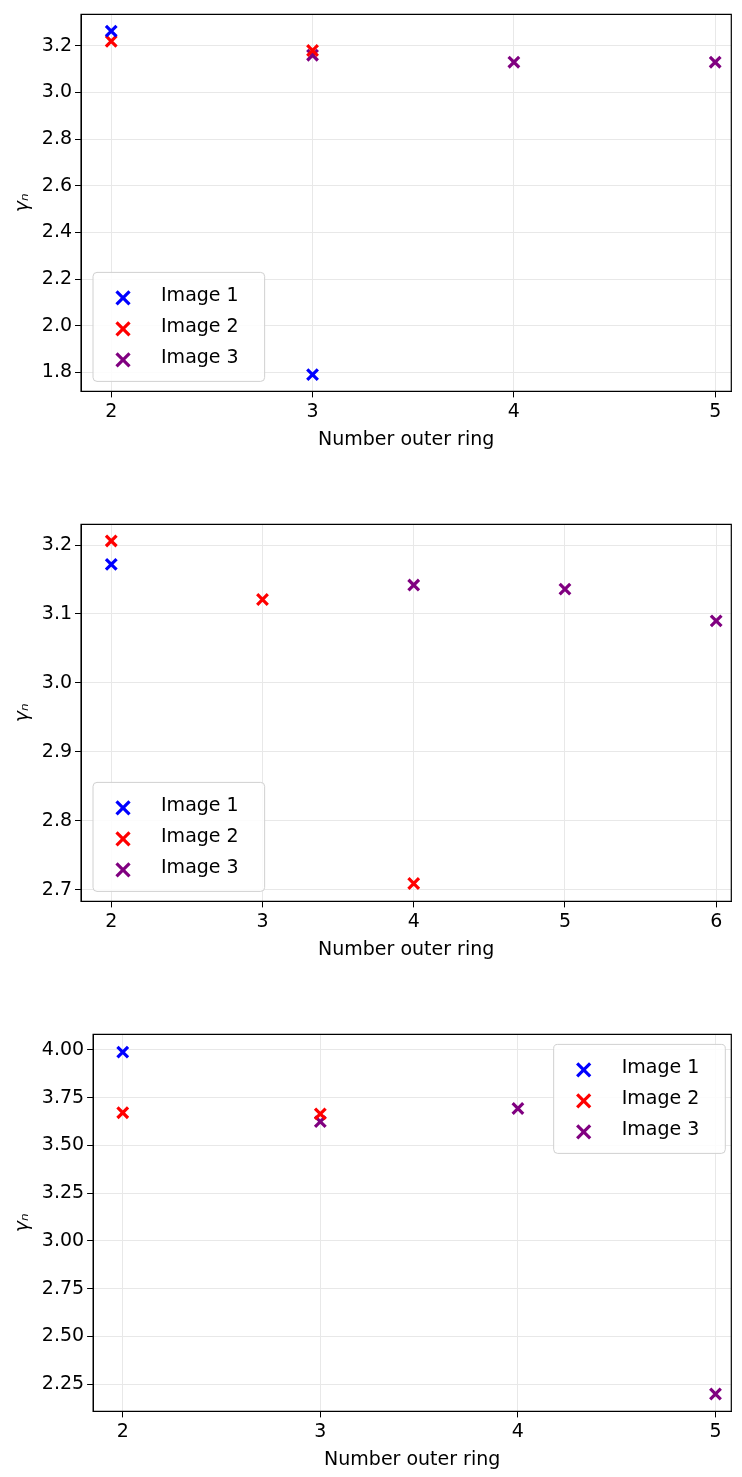 Image resolution: width=742 pixels, height=1477 pixels. I want to click on y-tick-label: 2.2, so click(57, 276).